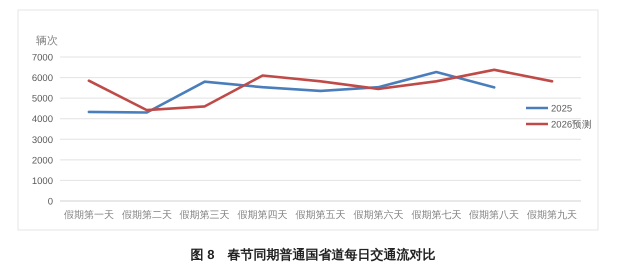  Describe the element at coordinates (42, 78) in the screenshot. I see `y-tick-label: 6000` at that location.